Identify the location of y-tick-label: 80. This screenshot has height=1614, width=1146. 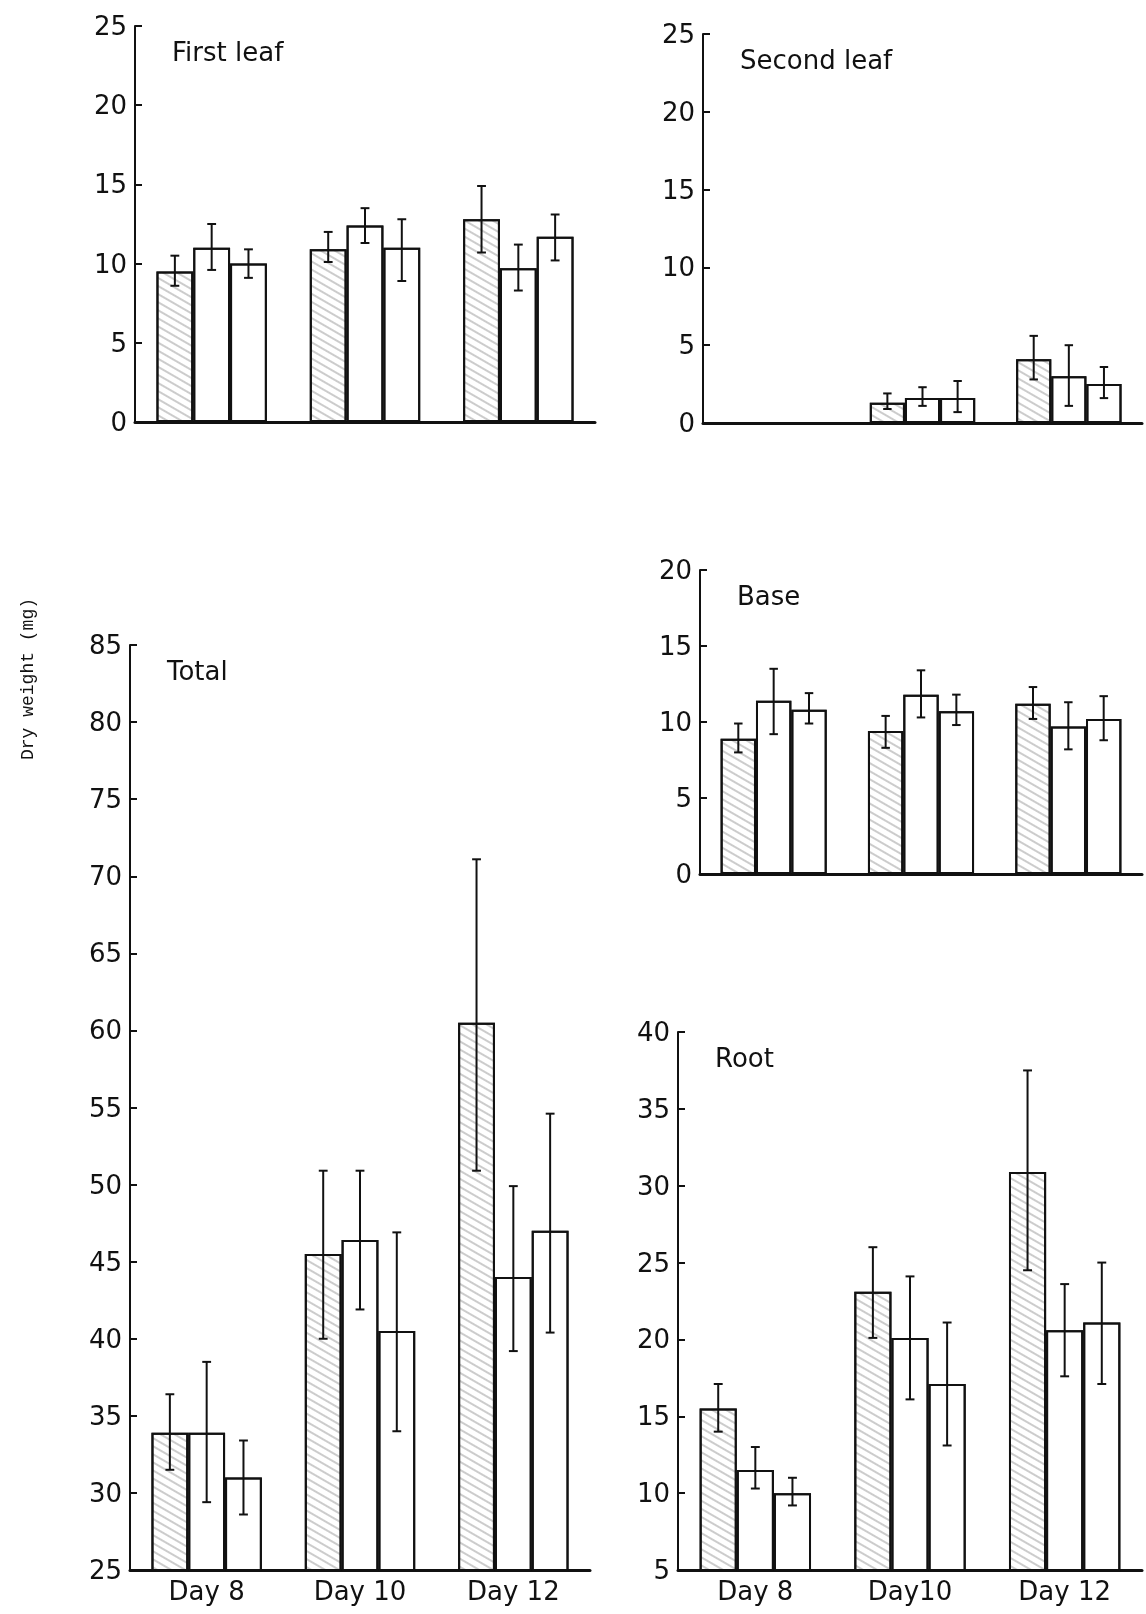
(105, 722).